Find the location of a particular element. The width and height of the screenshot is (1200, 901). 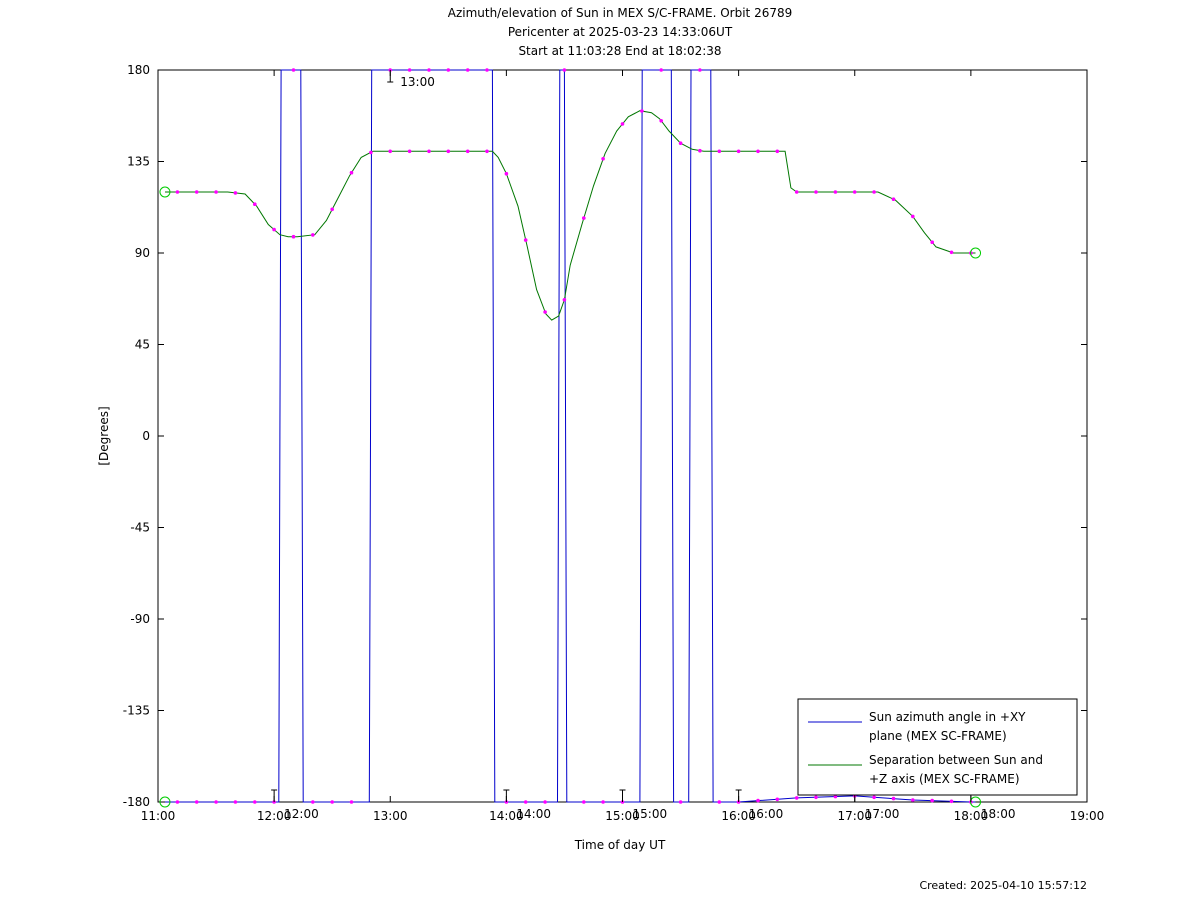

y-tick-label: -45 is located at coordinates (140, 528).